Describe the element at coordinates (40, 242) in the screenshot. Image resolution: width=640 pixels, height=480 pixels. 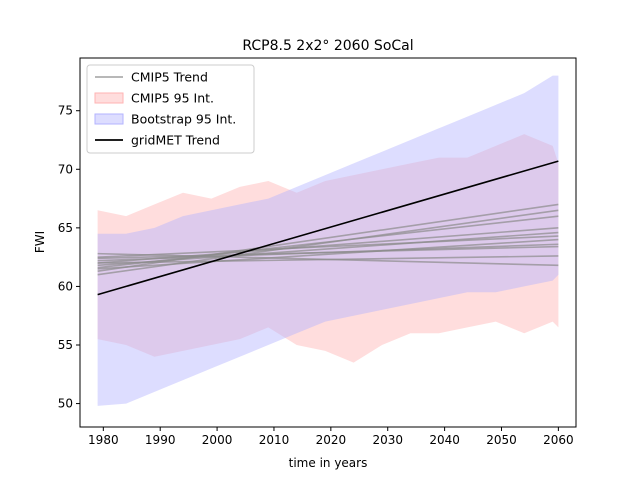
I see `y-axis-label: FWI` at that location.